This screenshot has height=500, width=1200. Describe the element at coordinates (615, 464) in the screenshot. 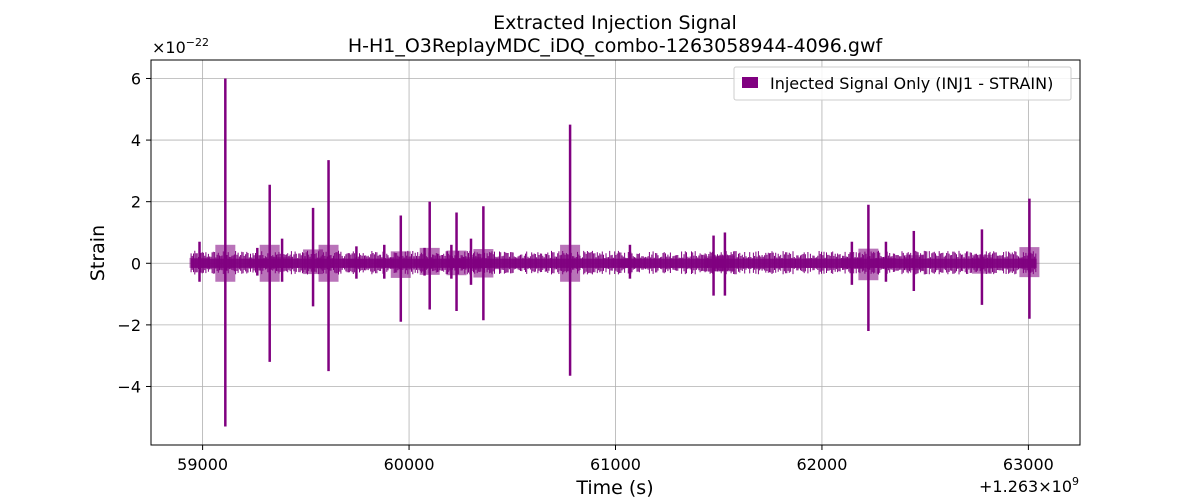

I see `x-tick-label: 61000` at that location.